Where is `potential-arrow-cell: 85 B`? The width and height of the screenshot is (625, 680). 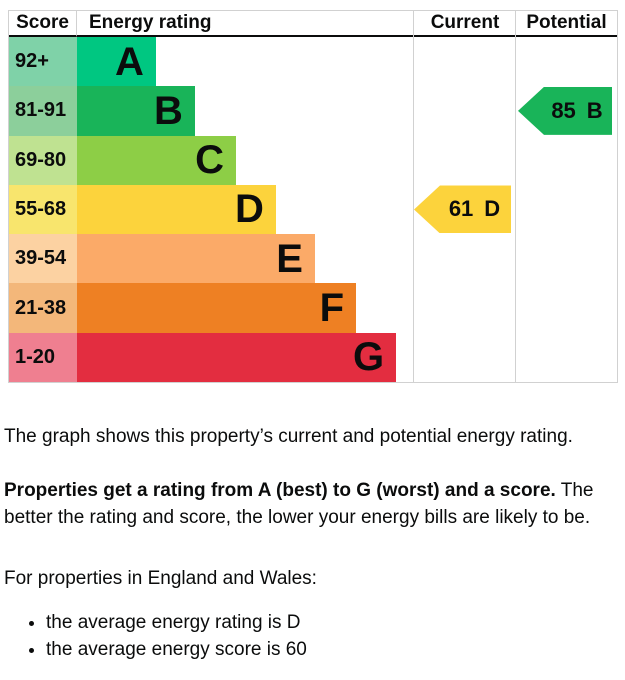
potential-arrow-cell: 85 B is located at coordinates (566, 110).